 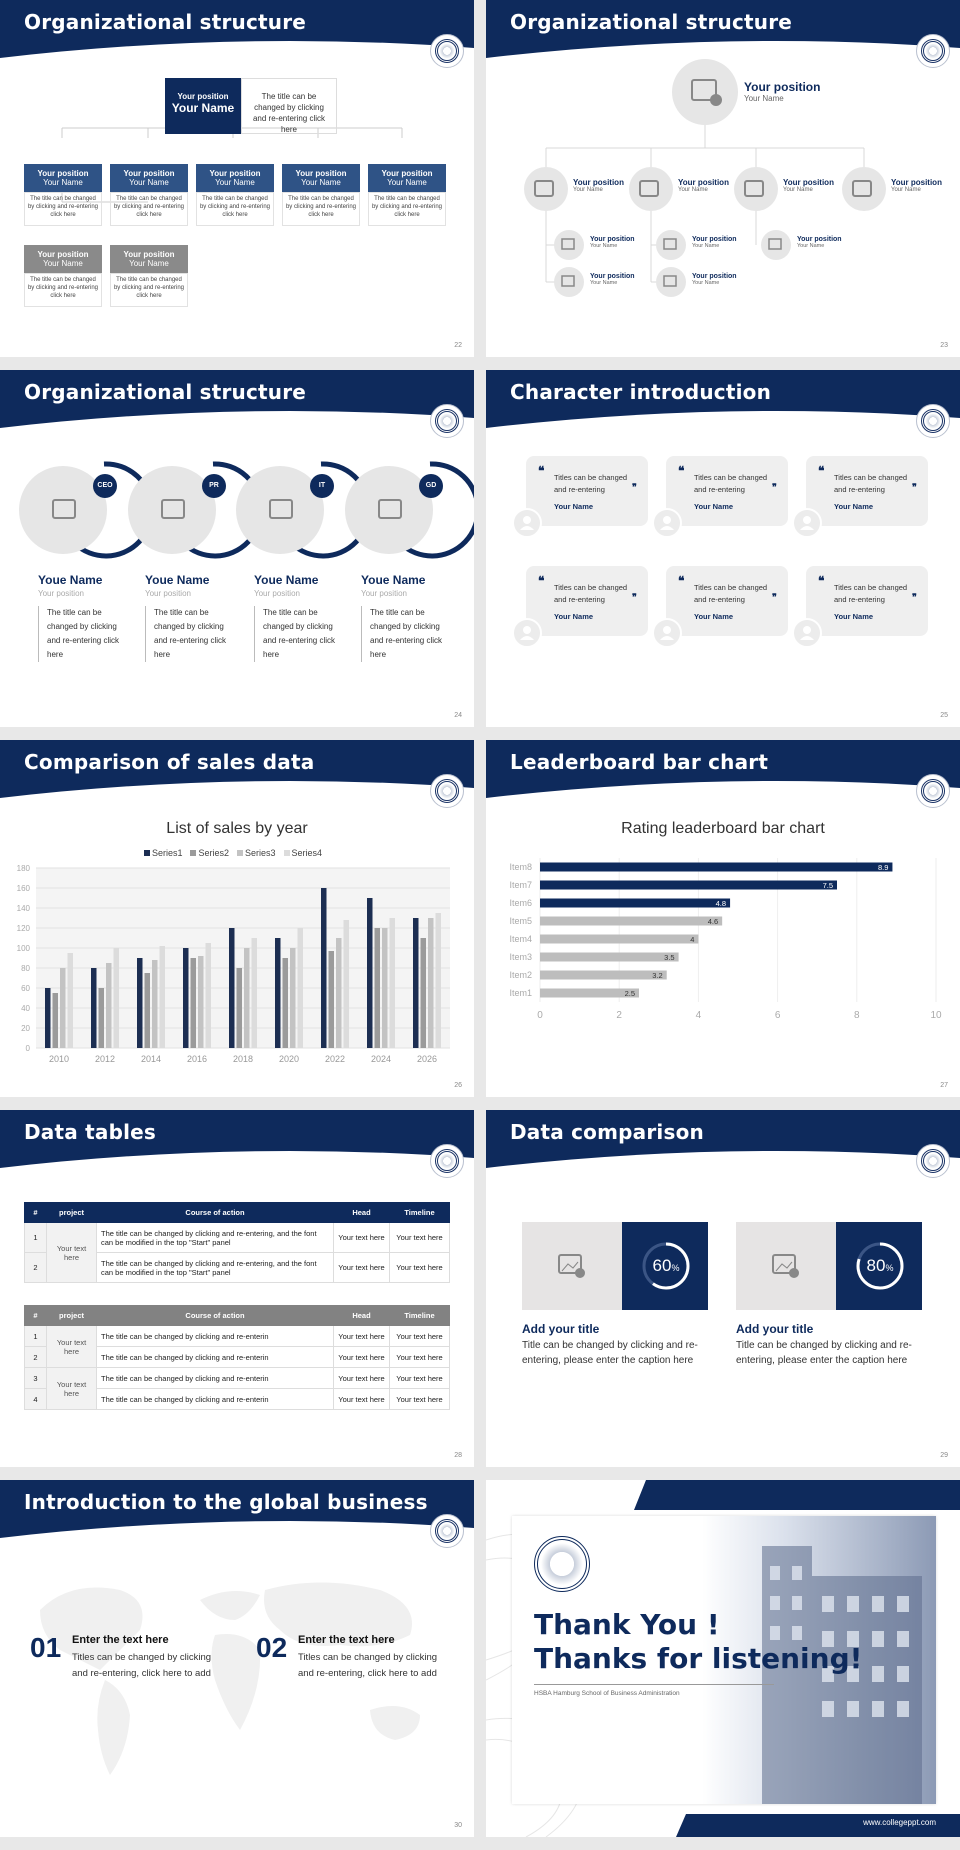 I want to click on comparison-heading: Add your title, so click(x=775, y=1329).